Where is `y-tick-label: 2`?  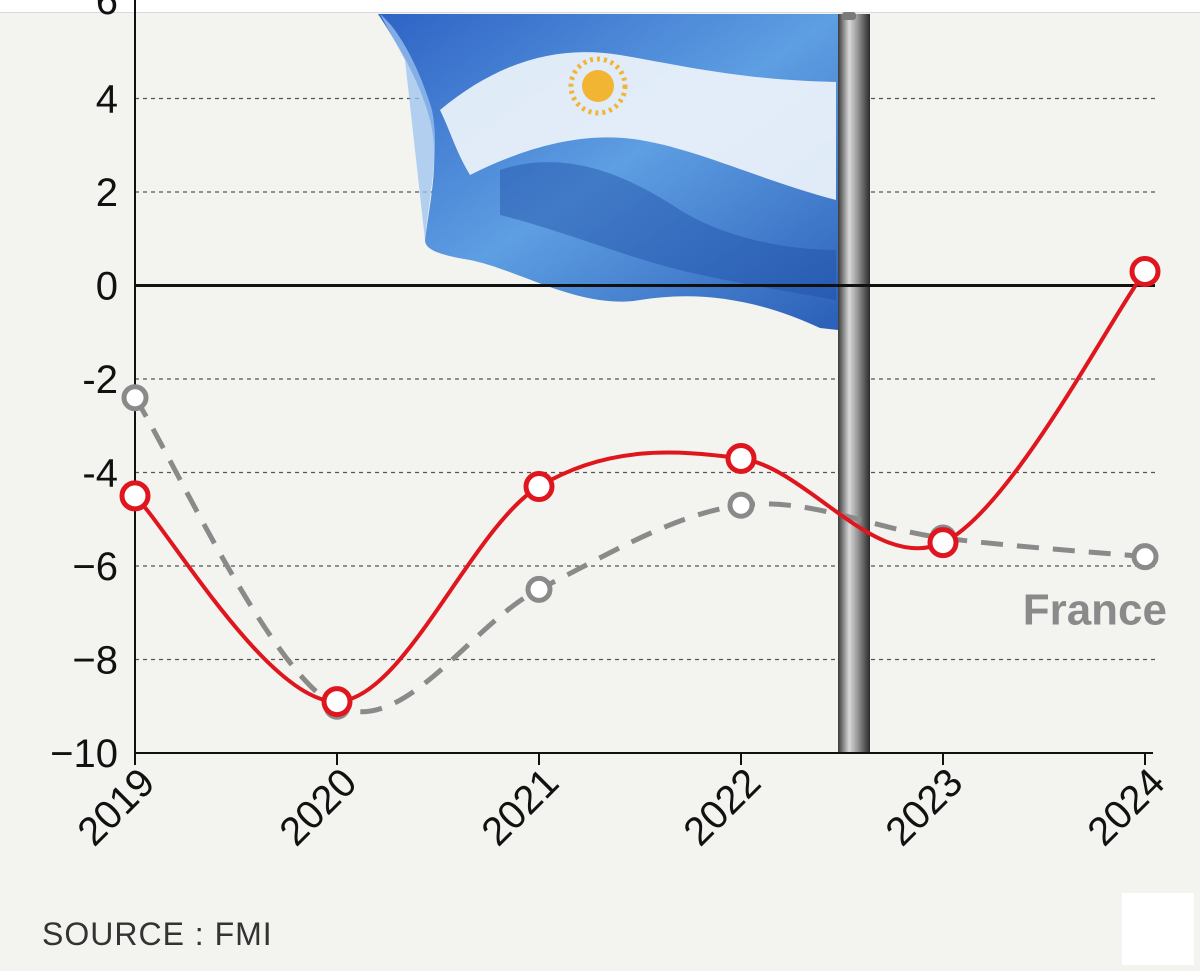
y-tick-label: 2 is located at coordinates (107, 193).